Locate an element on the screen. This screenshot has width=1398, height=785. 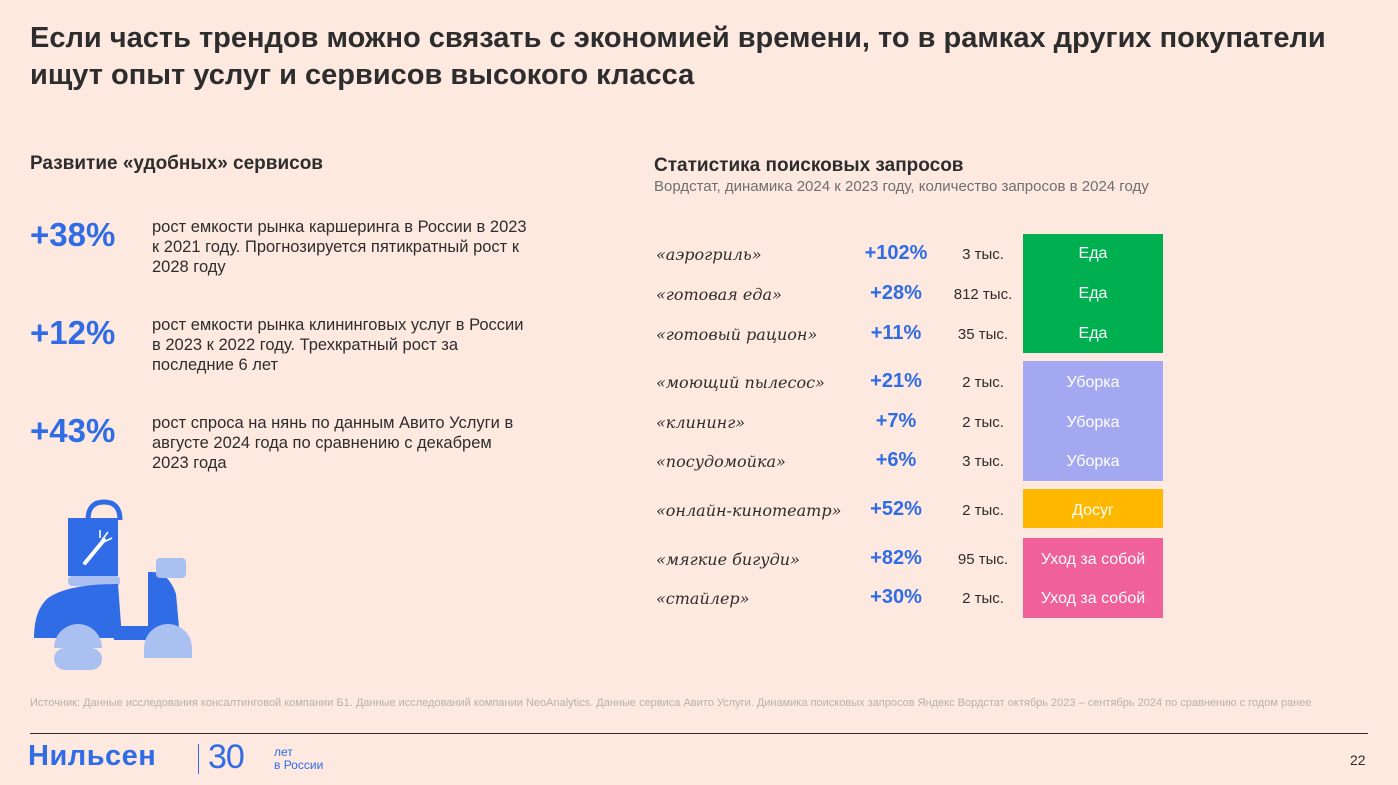
stat-percent: +43% is located at coordinates (73, 430).